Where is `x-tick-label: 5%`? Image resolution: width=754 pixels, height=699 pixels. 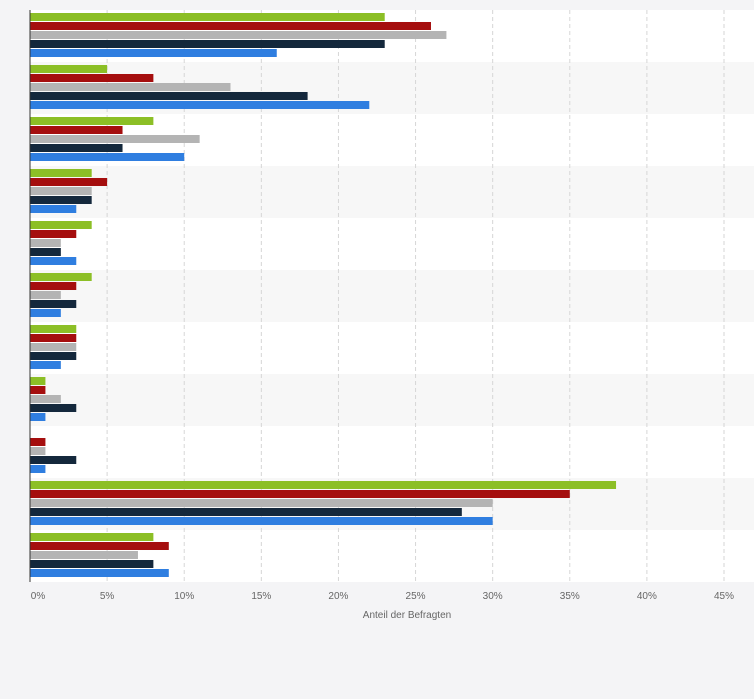
x-tick-label: 5% is located at coordinates (107, 596).